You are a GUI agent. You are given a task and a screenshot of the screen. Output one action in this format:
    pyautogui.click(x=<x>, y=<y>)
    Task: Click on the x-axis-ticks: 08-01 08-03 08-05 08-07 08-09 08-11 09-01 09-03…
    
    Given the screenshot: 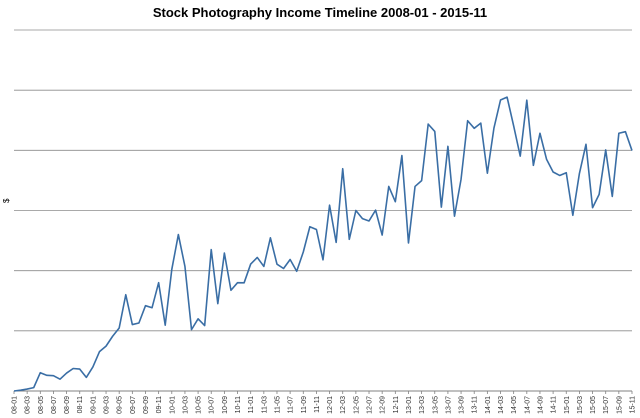 What is the action you would take?
    pyautogui.click(x=324, y=402)
    